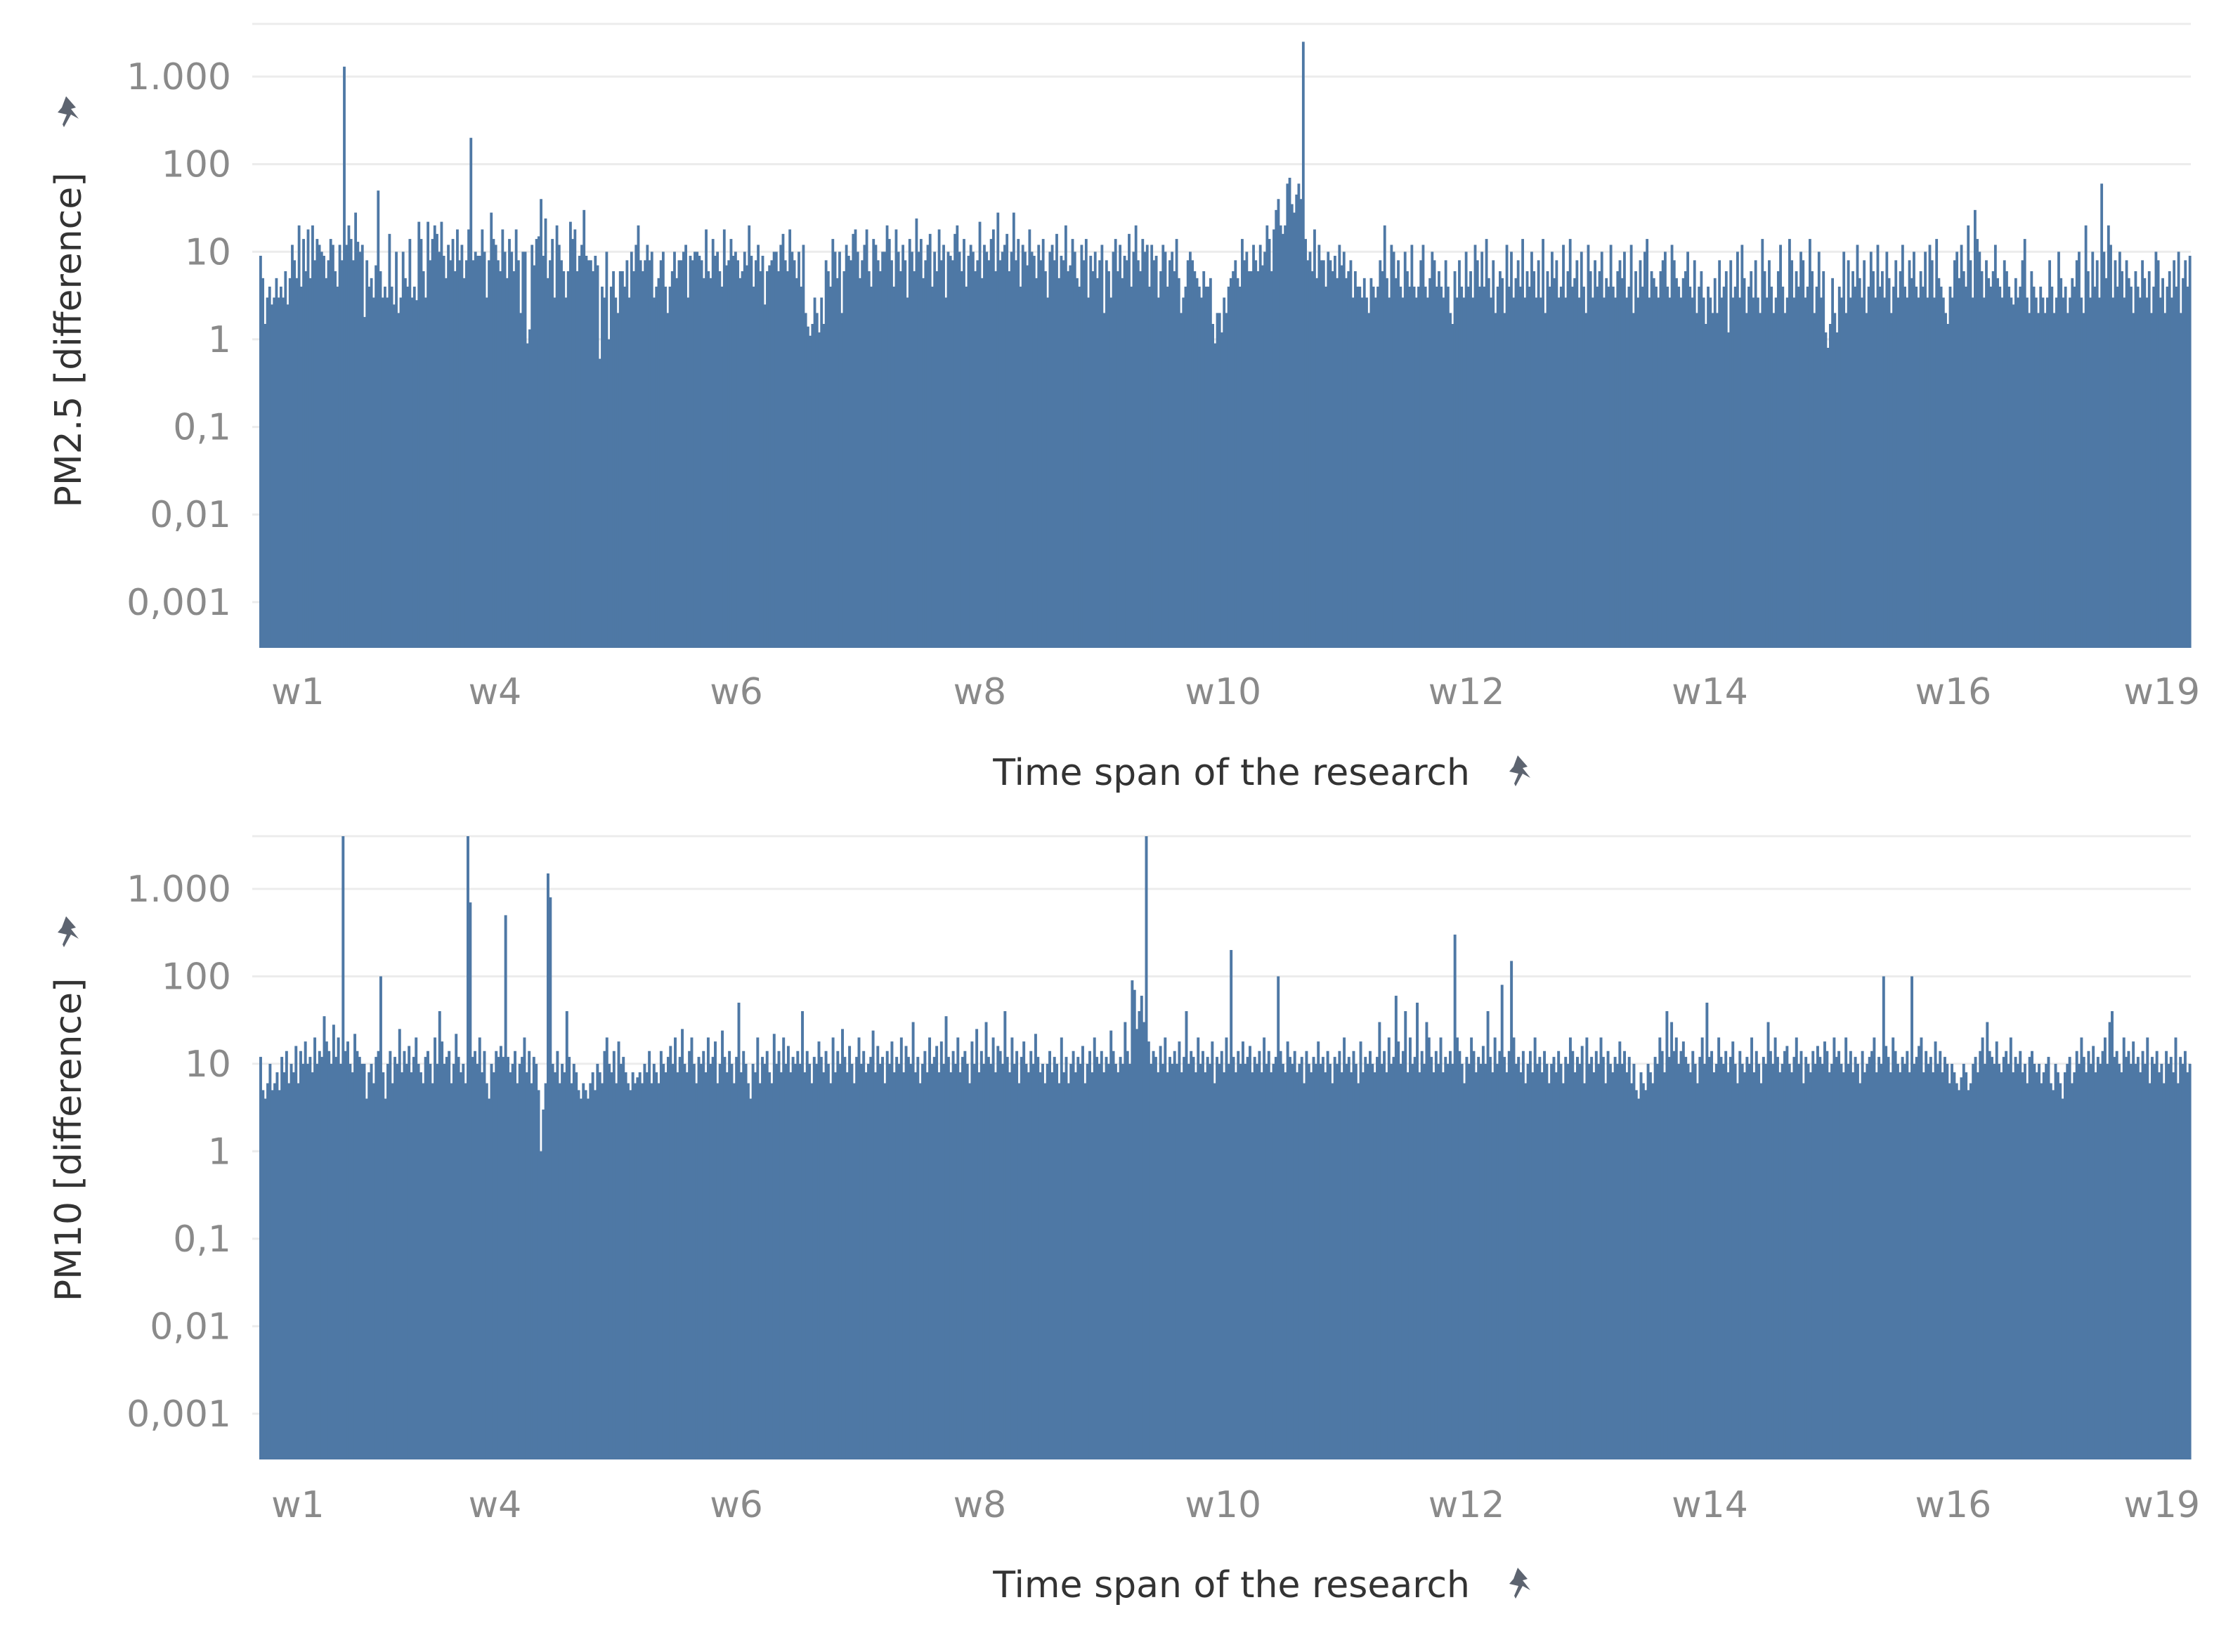 The height and width of the screenshot is (1652, 2233). What do you see at coordinates (1520, 1583) in the screenshot?
I see `pm10-x-pin-icon` at bounding box center [1520, 1583].